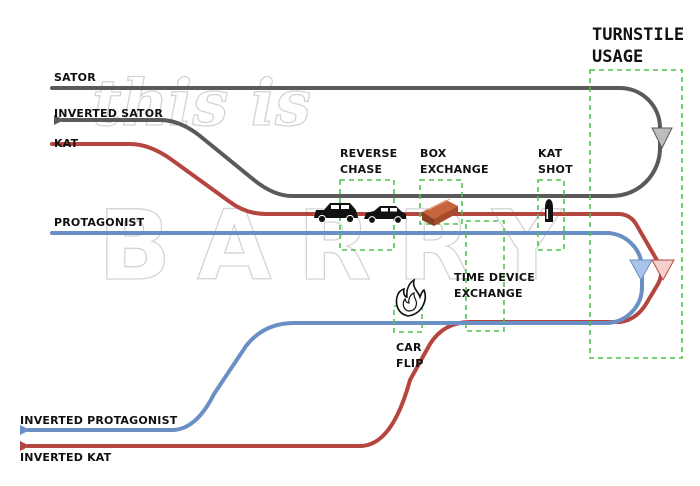  What do you see at coordinates (410, 297) in the screenshot?
I see `fire-icon` at bounding box center [410, 297].